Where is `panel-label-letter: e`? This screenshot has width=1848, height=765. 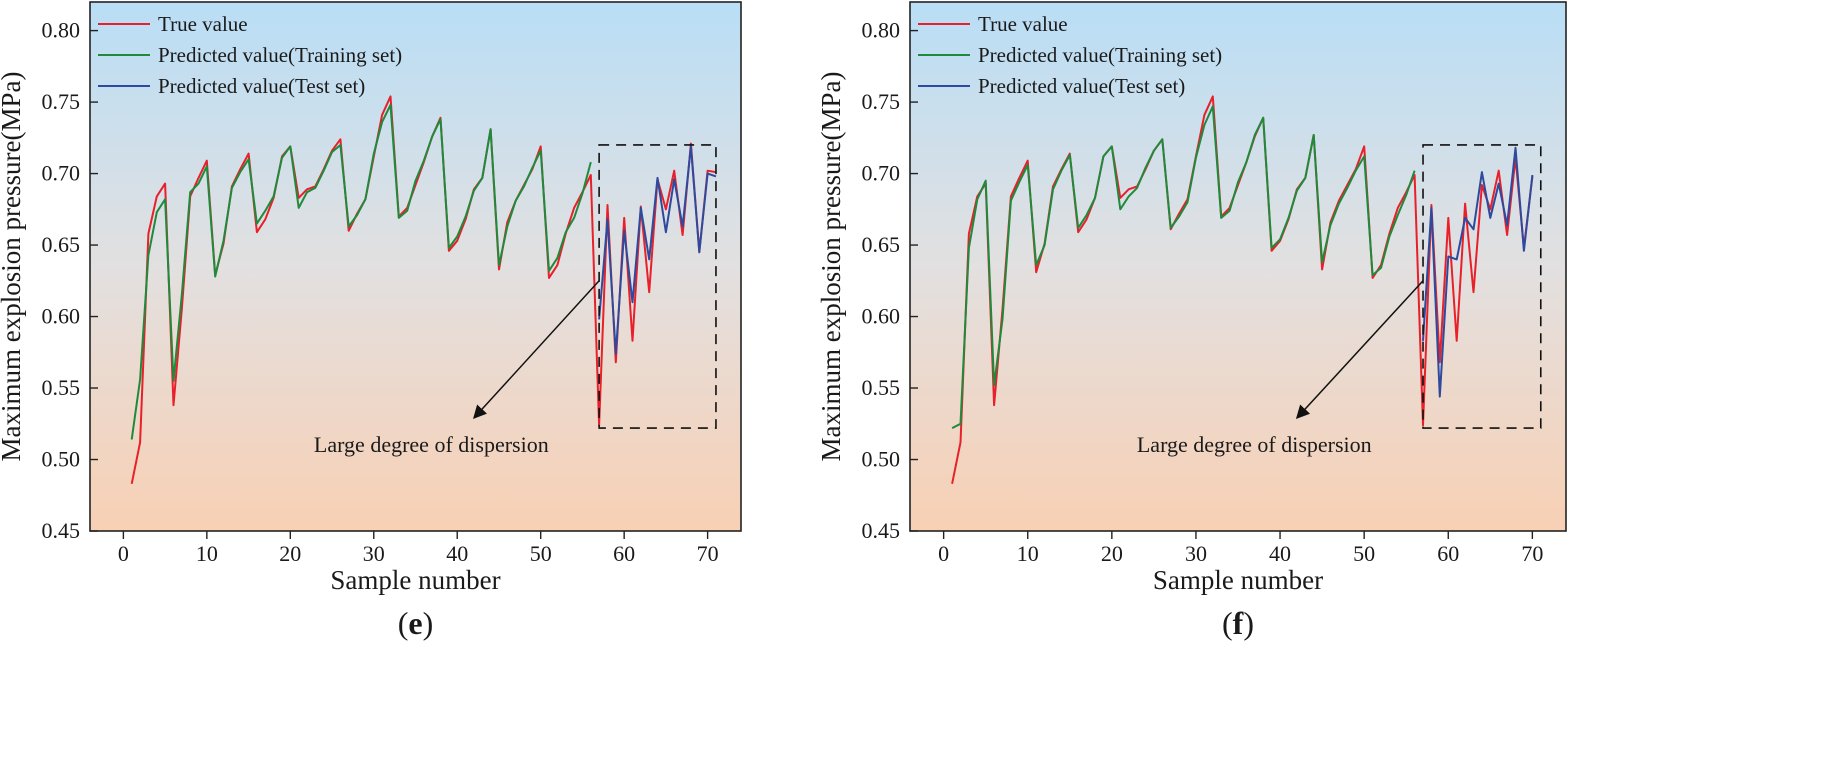
panel-label-letter: e is located at coordinates (415, 623).